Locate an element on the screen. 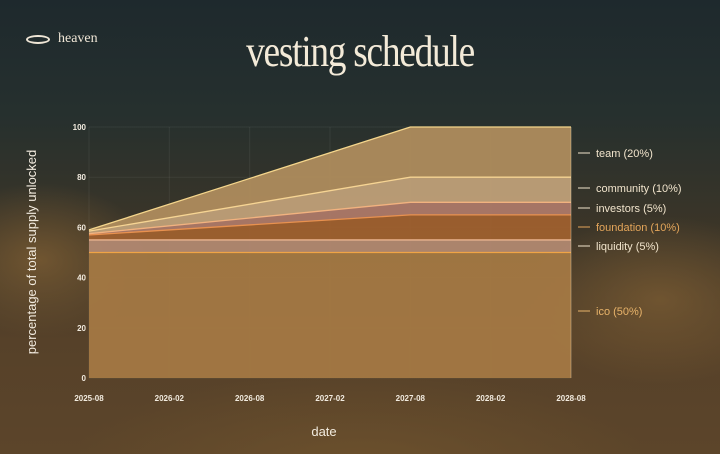  legend-label: team (20%) is located at coordinates (624, 154).